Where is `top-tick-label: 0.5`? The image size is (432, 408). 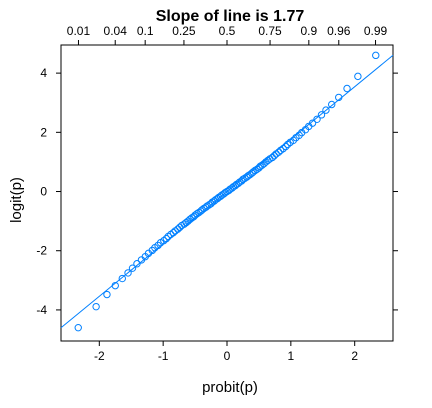
top-tick-label: 0.5 is located at coordinates (227, 31).